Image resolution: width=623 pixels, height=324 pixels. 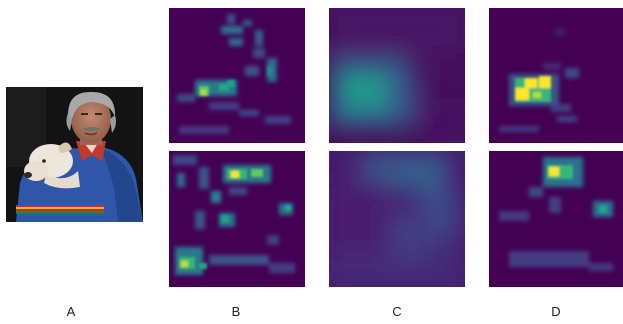 I want to click on heatmap-d-bottom, so click(x=556, y=219).